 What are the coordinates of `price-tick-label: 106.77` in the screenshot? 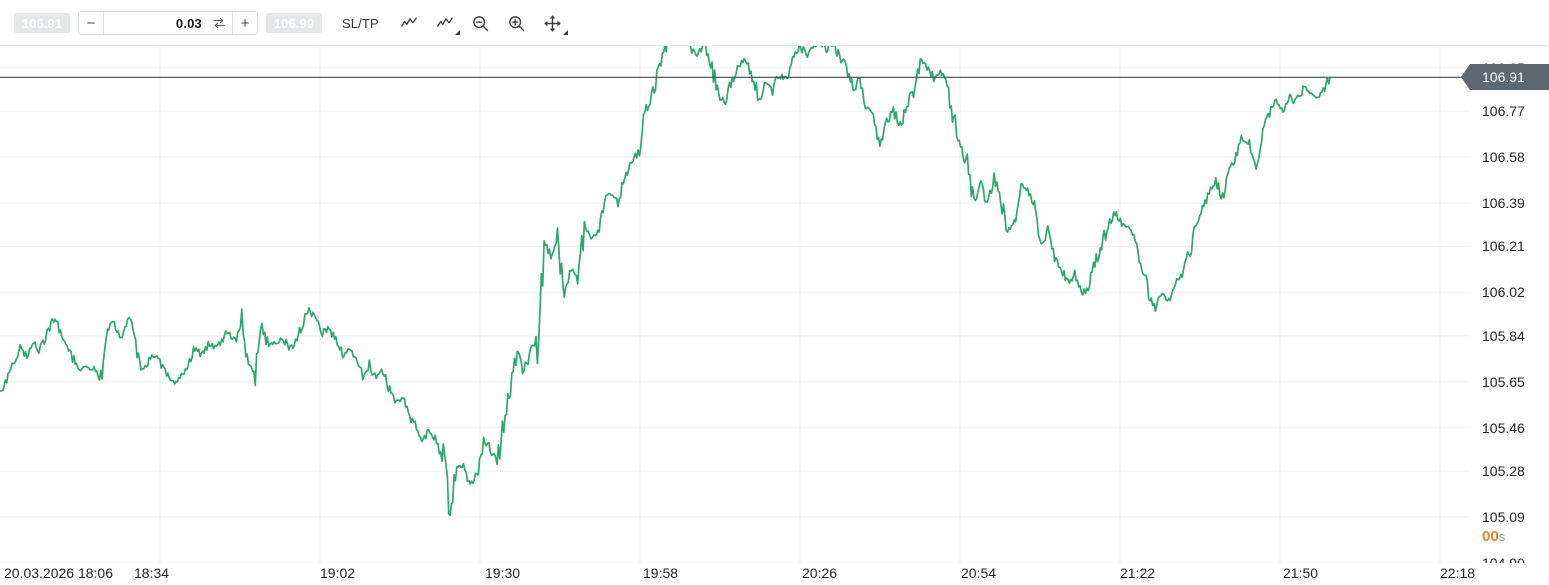 It's located at (1503, 111).